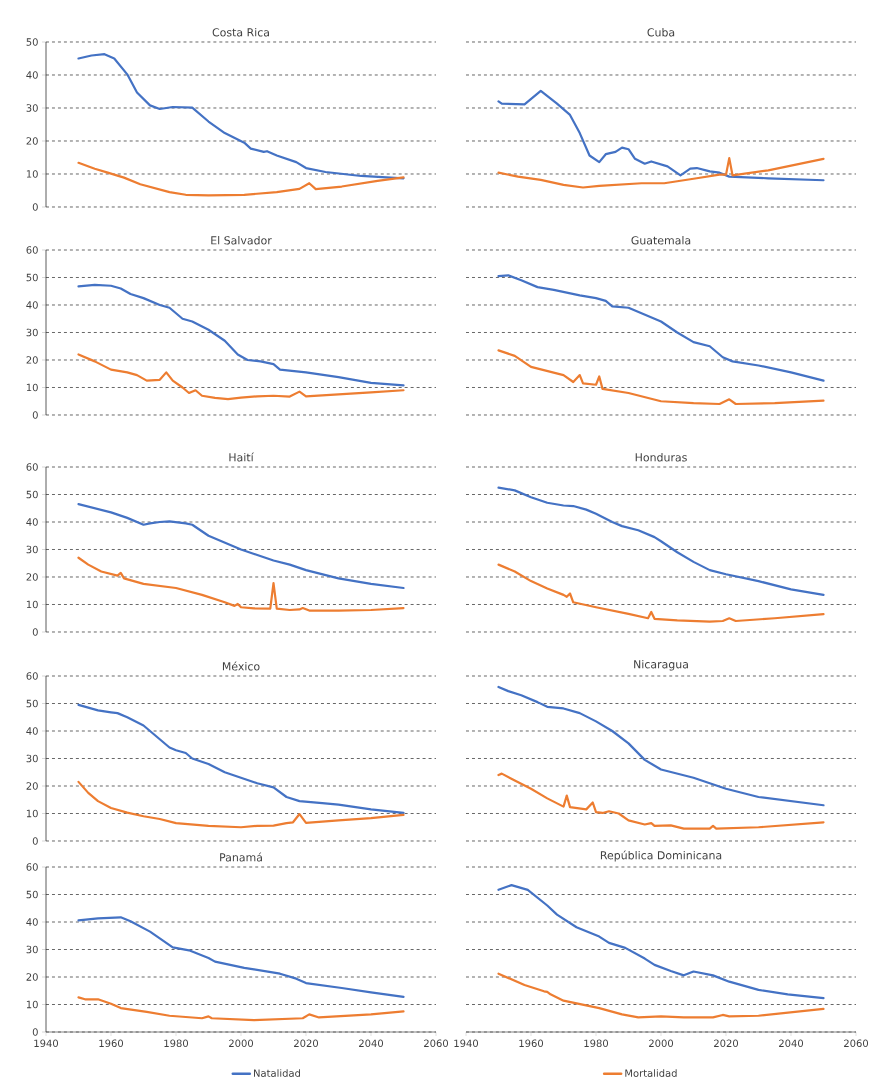 The height and width of the screenshot is (1086, 876). Describe the element at coordinates (240, 32) in the screenshot. I see `chart-title: Costa Rica` at that location.